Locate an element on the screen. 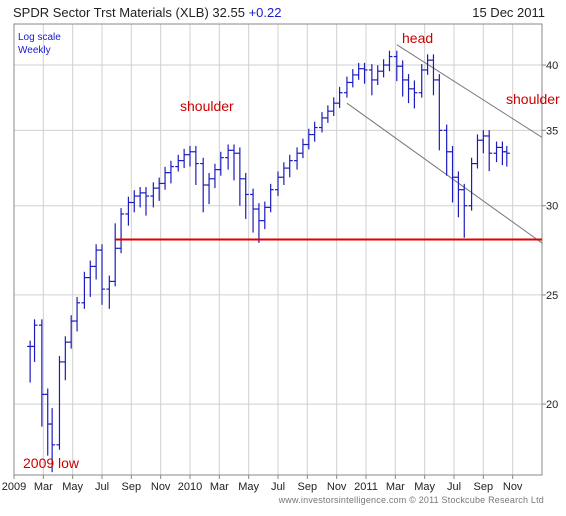  y-tick-label: 25 is located at coordinates (552, 296).